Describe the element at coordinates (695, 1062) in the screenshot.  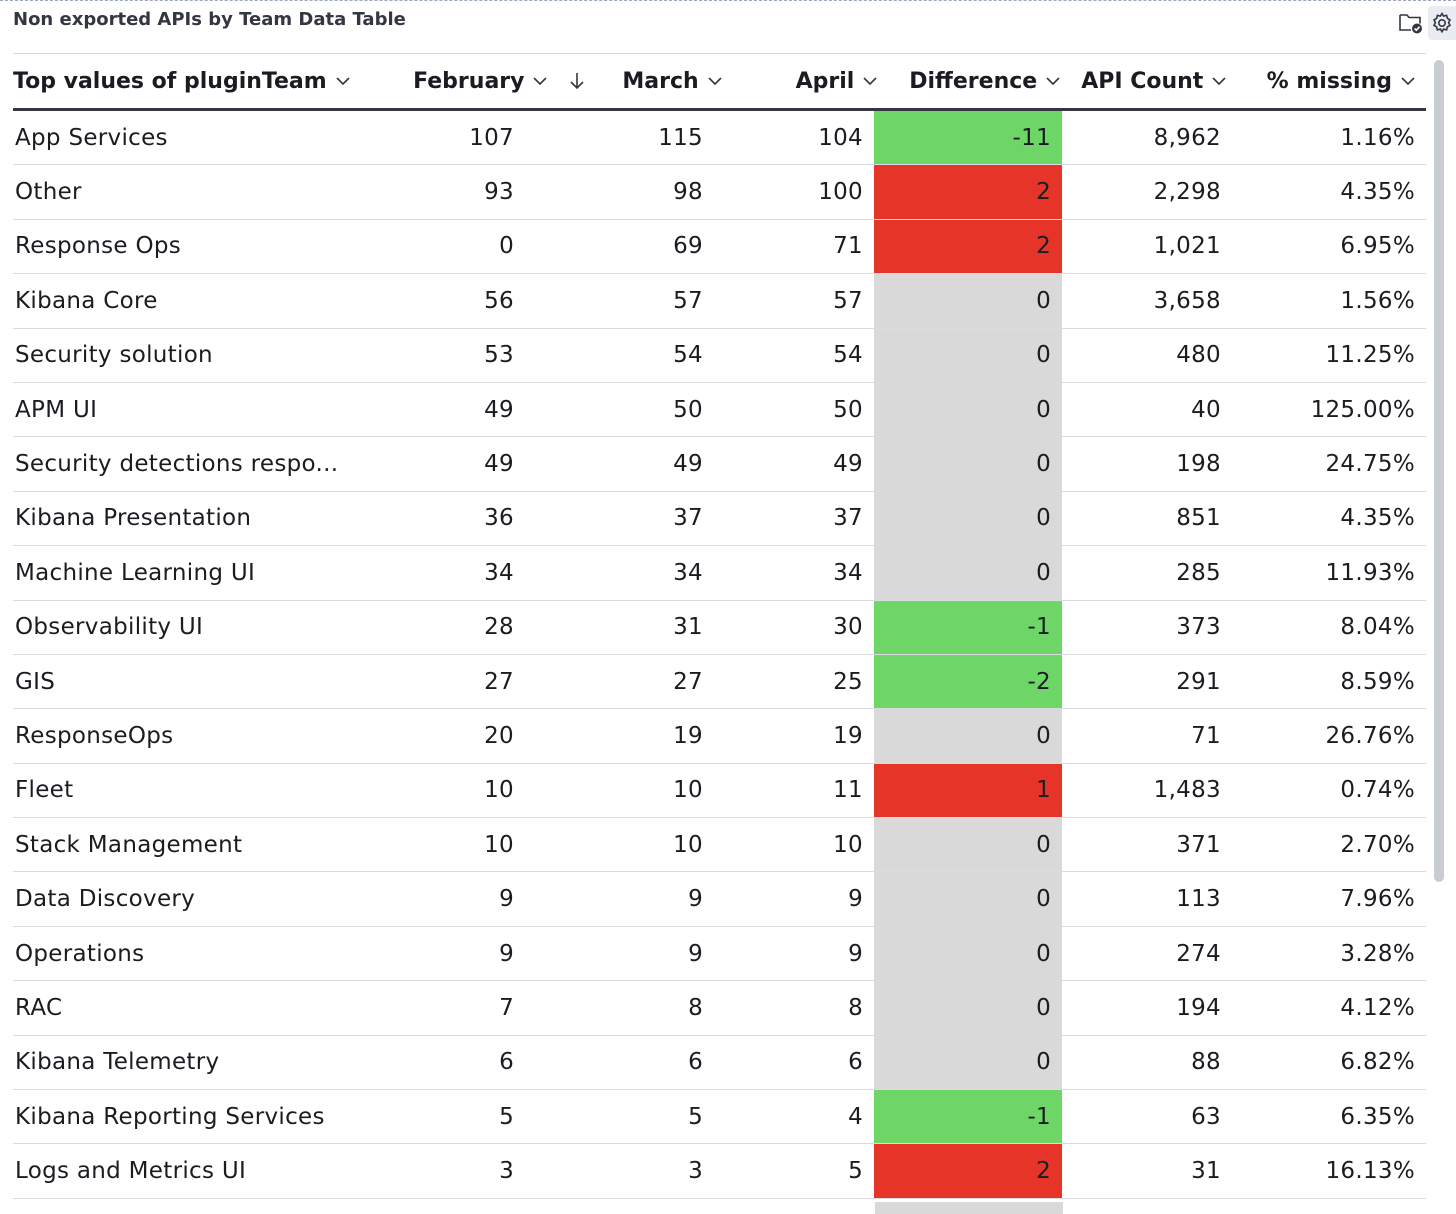
I see `march-cell: 6` at that location.